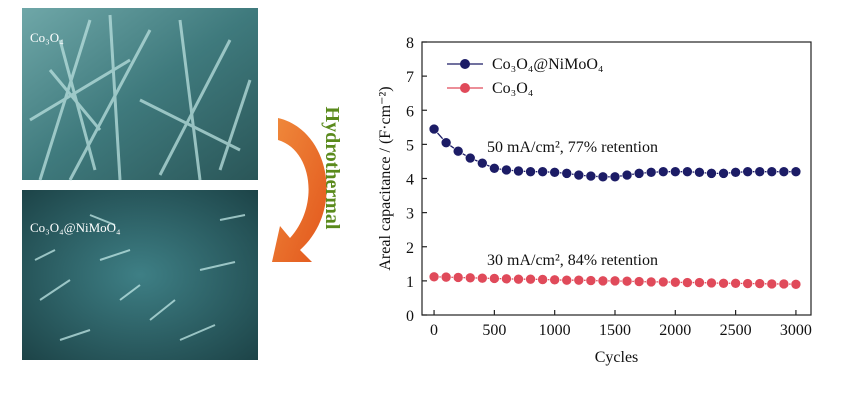 The width and height of the screenshot is (847, 397). I want to click on y-tick-label: 6, so click(410, 111).